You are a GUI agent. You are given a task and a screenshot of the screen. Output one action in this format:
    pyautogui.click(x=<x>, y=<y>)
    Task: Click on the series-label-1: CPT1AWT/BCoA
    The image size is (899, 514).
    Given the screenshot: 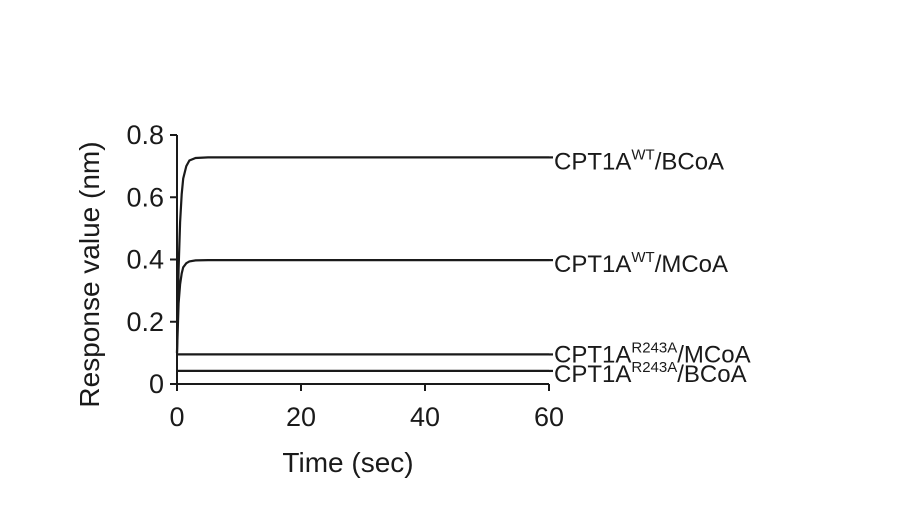 What is the action you would take?
    pyautogui.click(x=639, y=160)
    